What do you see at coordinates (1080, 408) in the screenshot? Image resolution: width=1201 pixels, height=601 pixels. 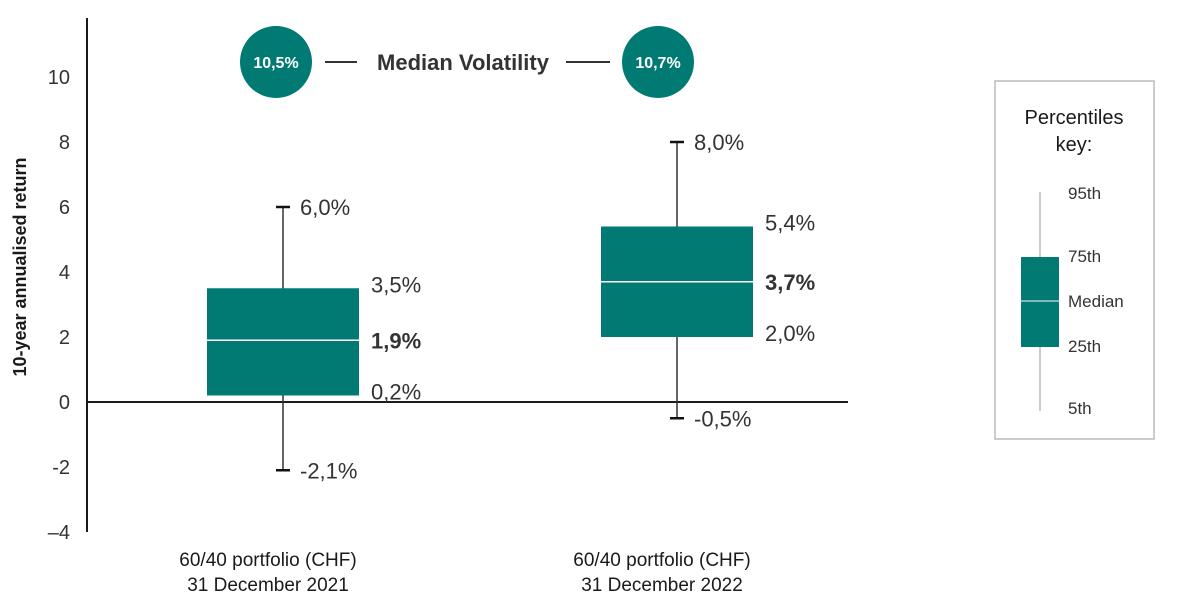 I see `legend-label-5th: 5th` at bounding box center [1080, 408].